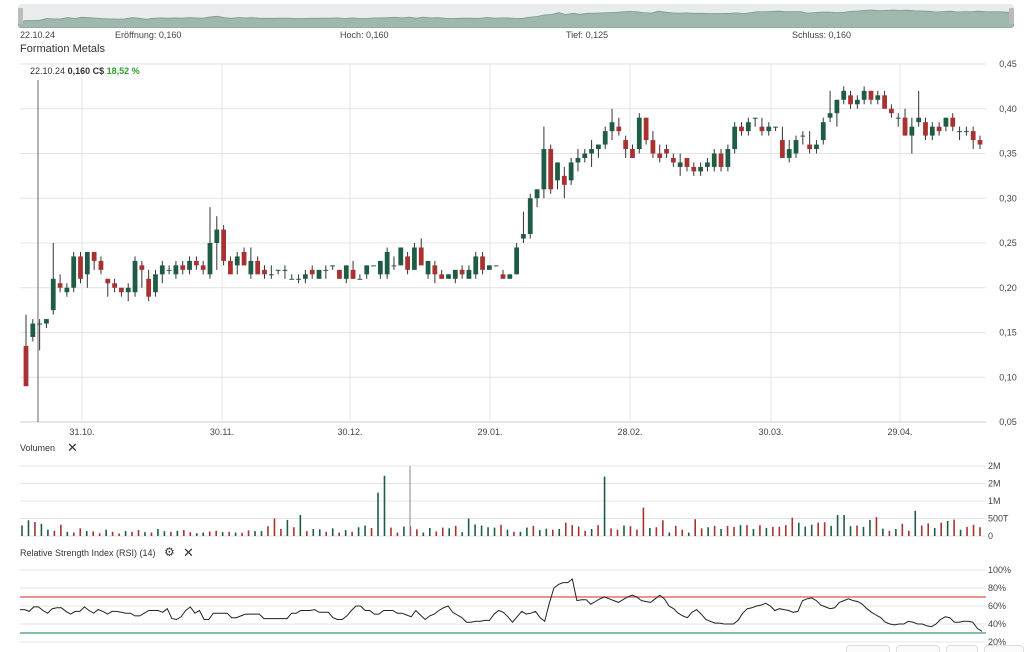 The height and width of the screenshot is (652, 1024). What do you see at coordinates (822, 35) in the screenshot?
I see `ohlc-close: Schluss: 0,160` at bounding box center [822, 35].